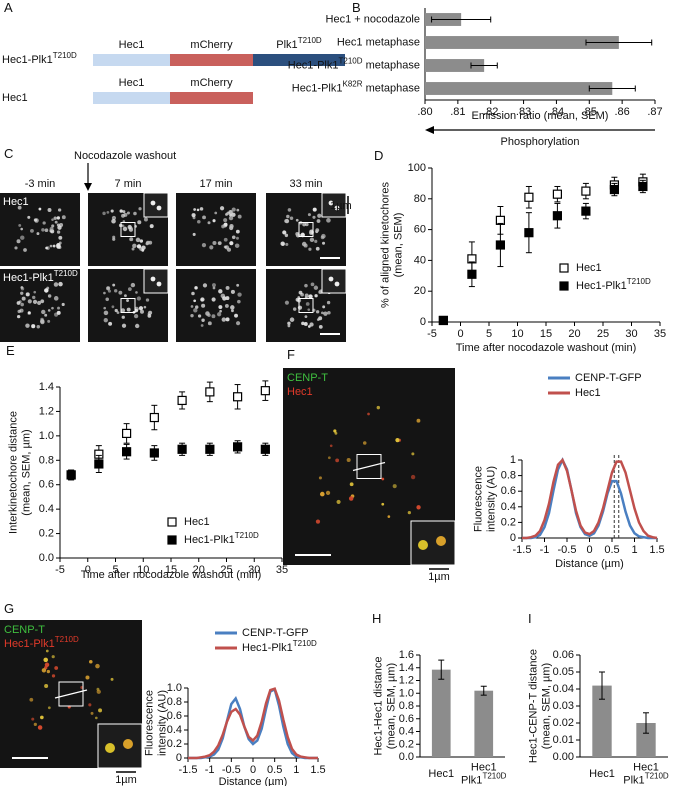  Describe the element at coordinates (611, 550) in the screenshot. I see `x-tick-label: 0.5` at that location.